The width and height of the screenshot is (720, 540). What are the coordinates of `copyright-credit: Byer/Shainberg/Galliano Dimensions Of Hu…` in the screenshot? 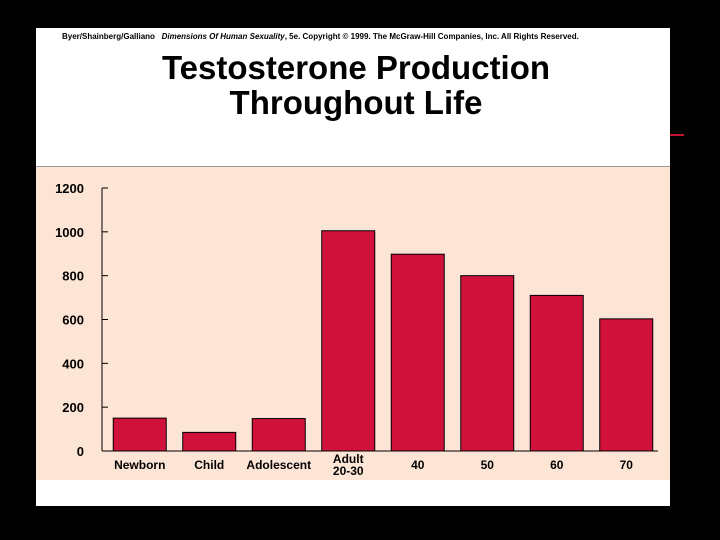 It's located at (320, 36).